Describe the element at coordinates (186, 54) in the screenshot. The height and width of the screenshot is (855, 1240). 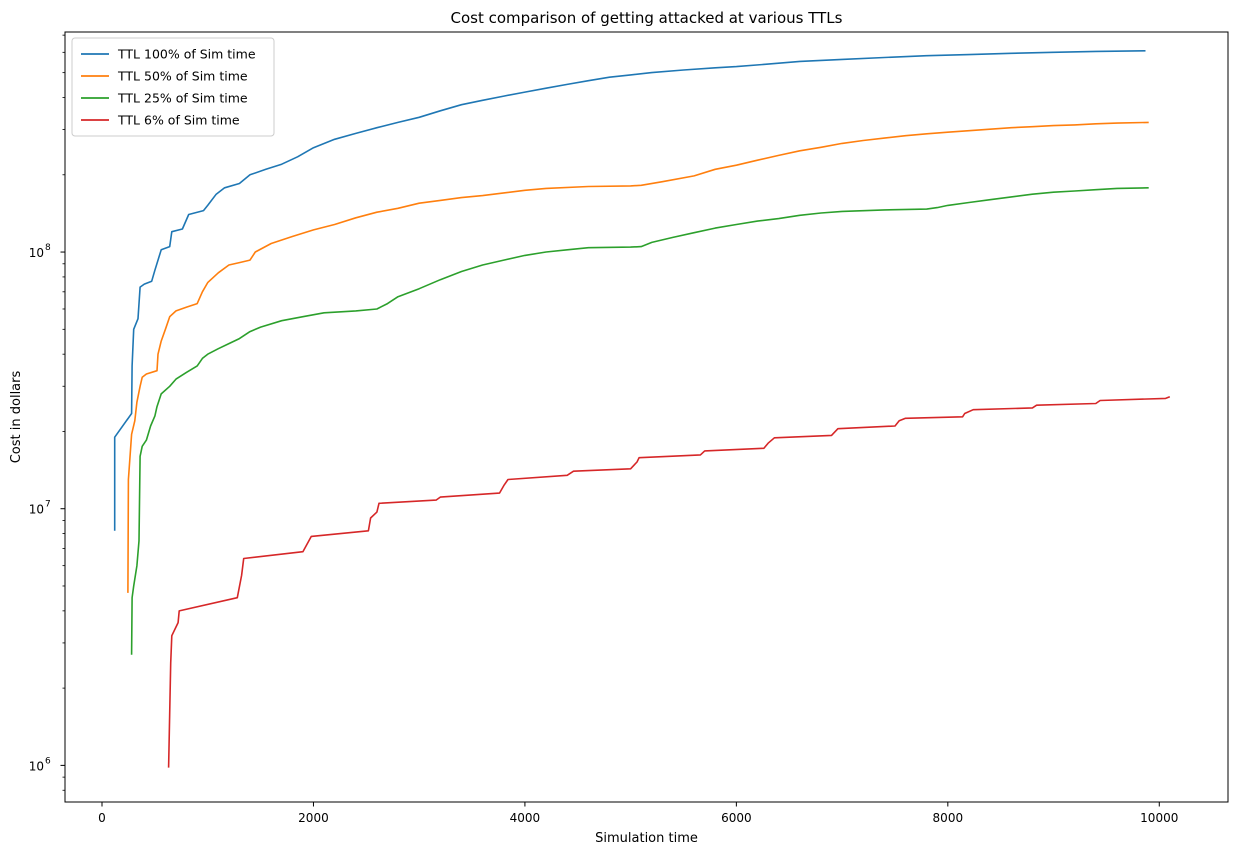
I see `legend-label: TTL 100% of Sim time` at that location.